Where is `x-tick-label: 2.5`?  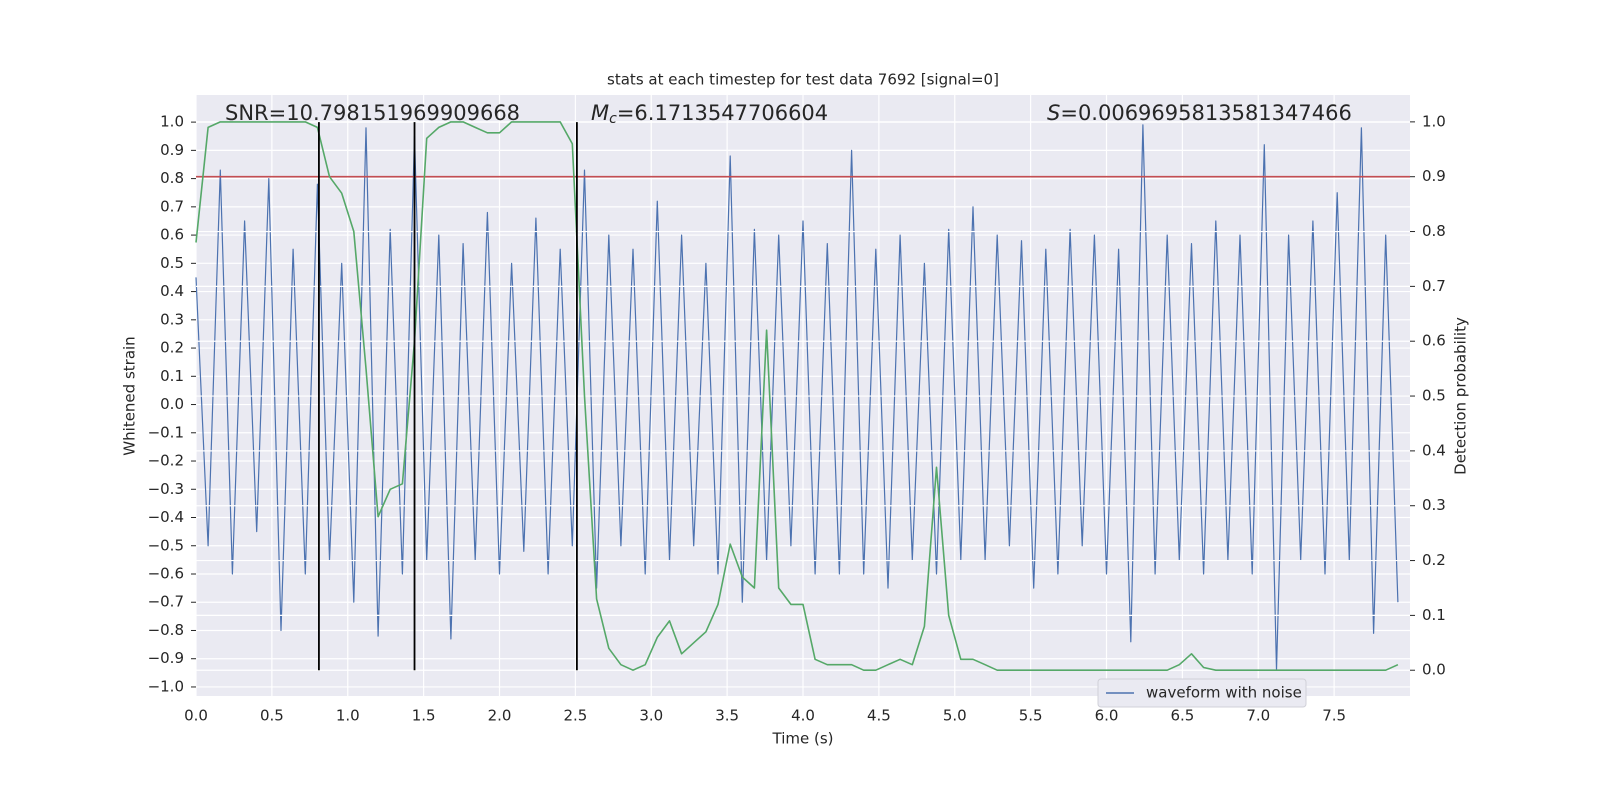 x-tick-label: 2.5 is located at coordinates (575, 716).